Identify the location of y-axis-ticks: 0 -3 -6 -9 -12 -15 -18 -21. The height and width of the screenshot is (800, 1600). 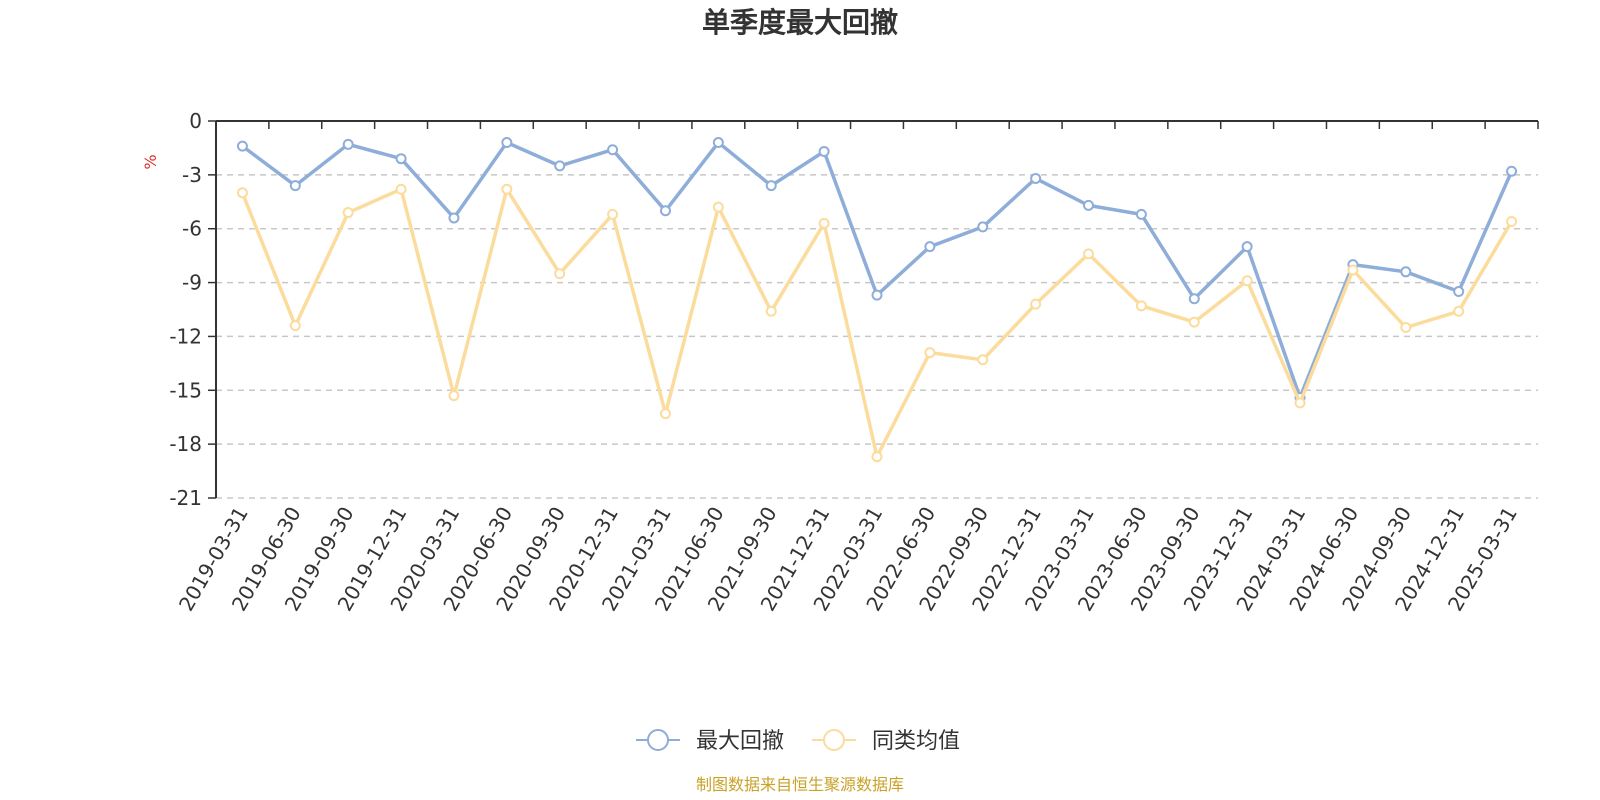
(192, 309).